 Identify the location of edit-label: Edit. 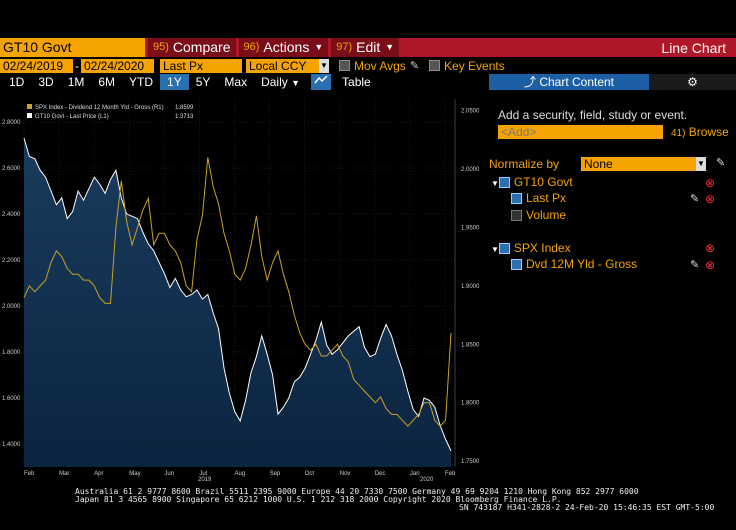
(368, 47).